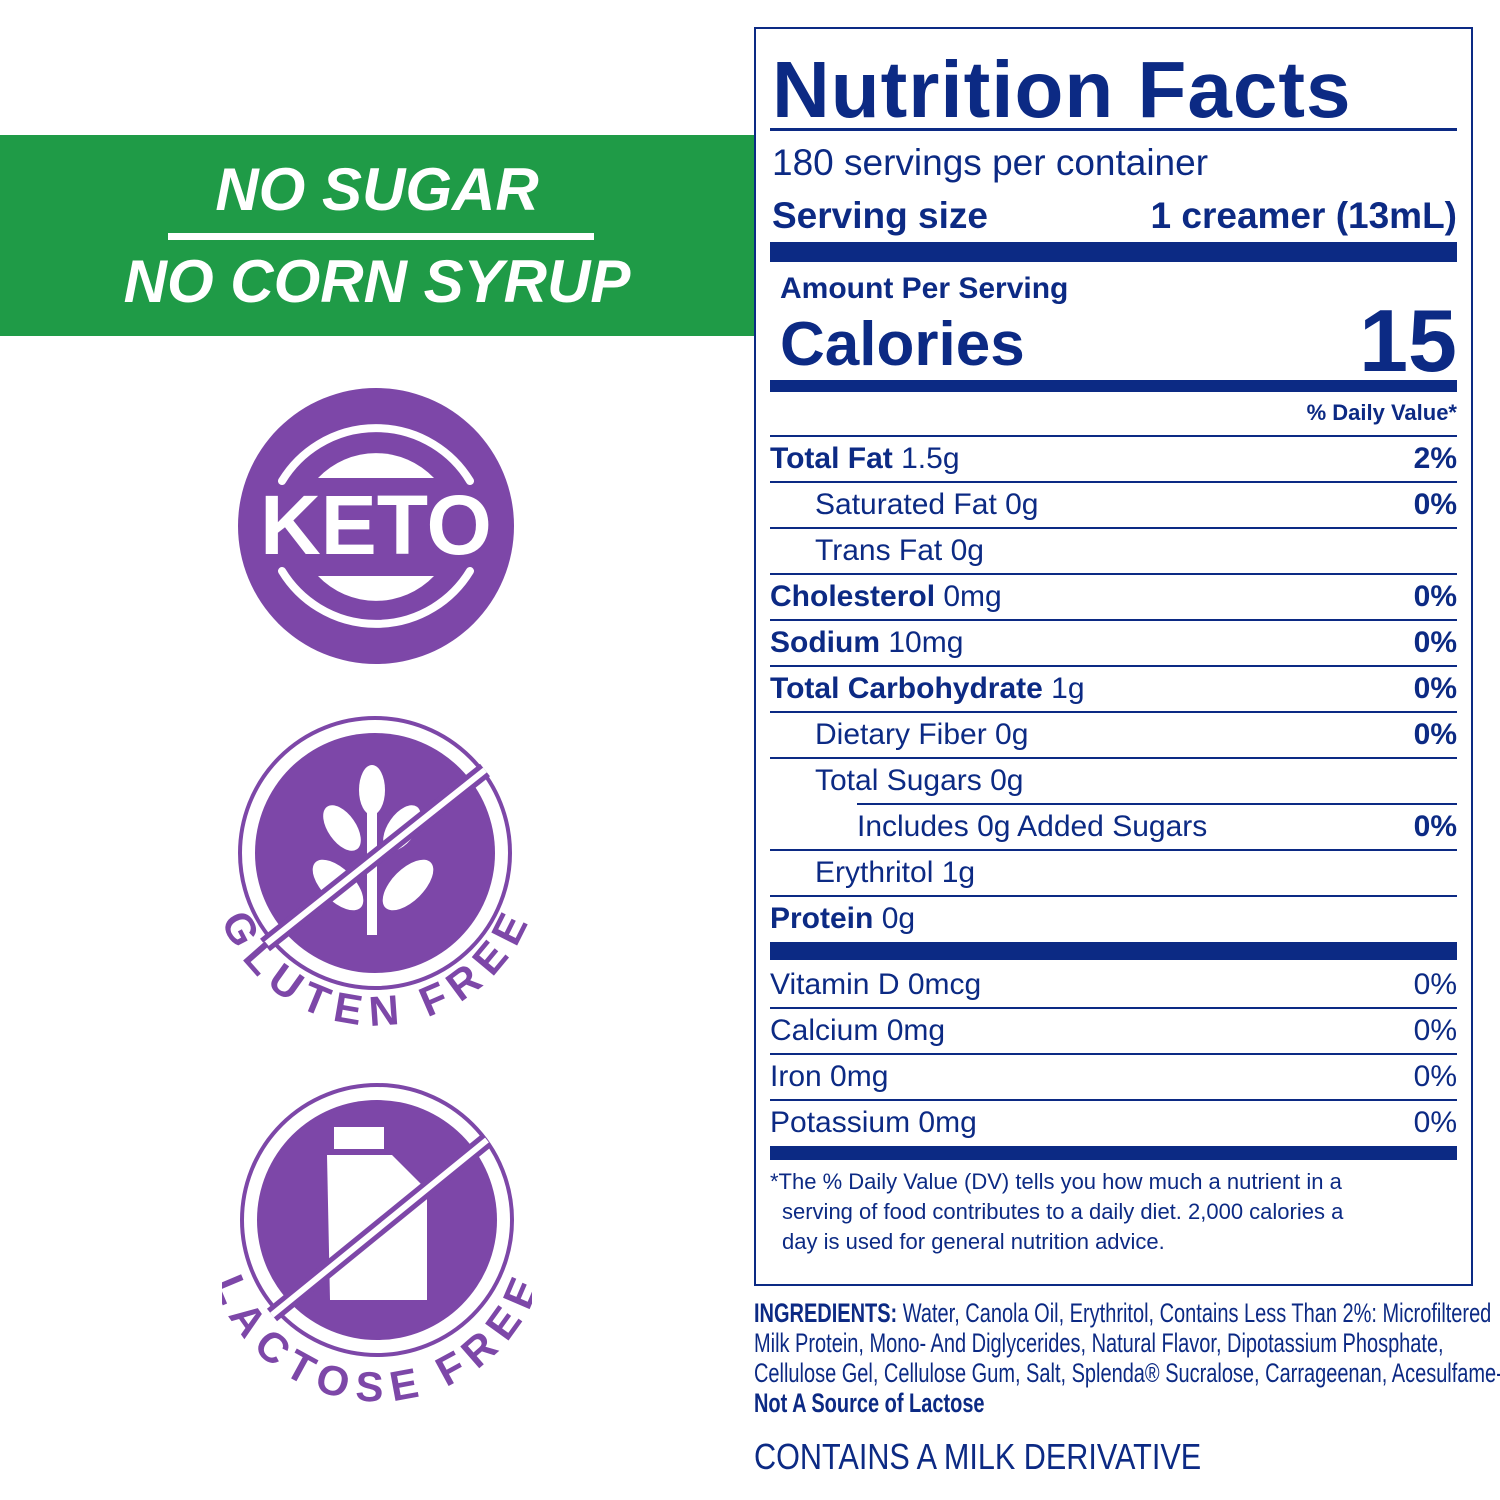  Describe the element at coordinates (1113, 597) in the screenshot. I see `nutrient-row: Cholesterol 0mg 0%` at that location.